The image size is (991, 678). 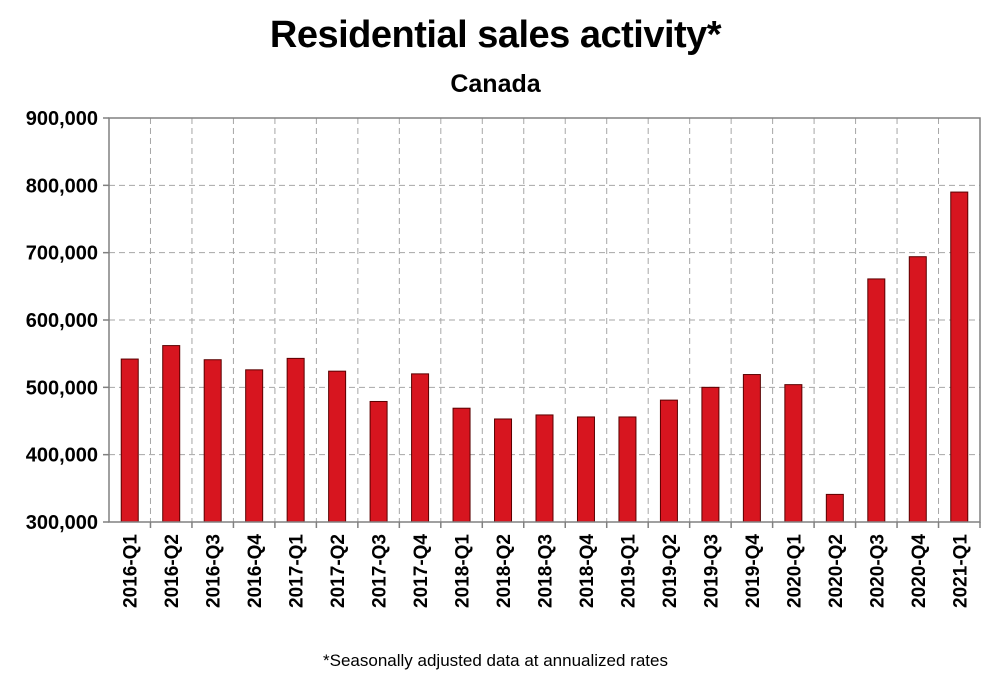 I want to click on y-tick-label: 300,000, so click(x=62, y=523).